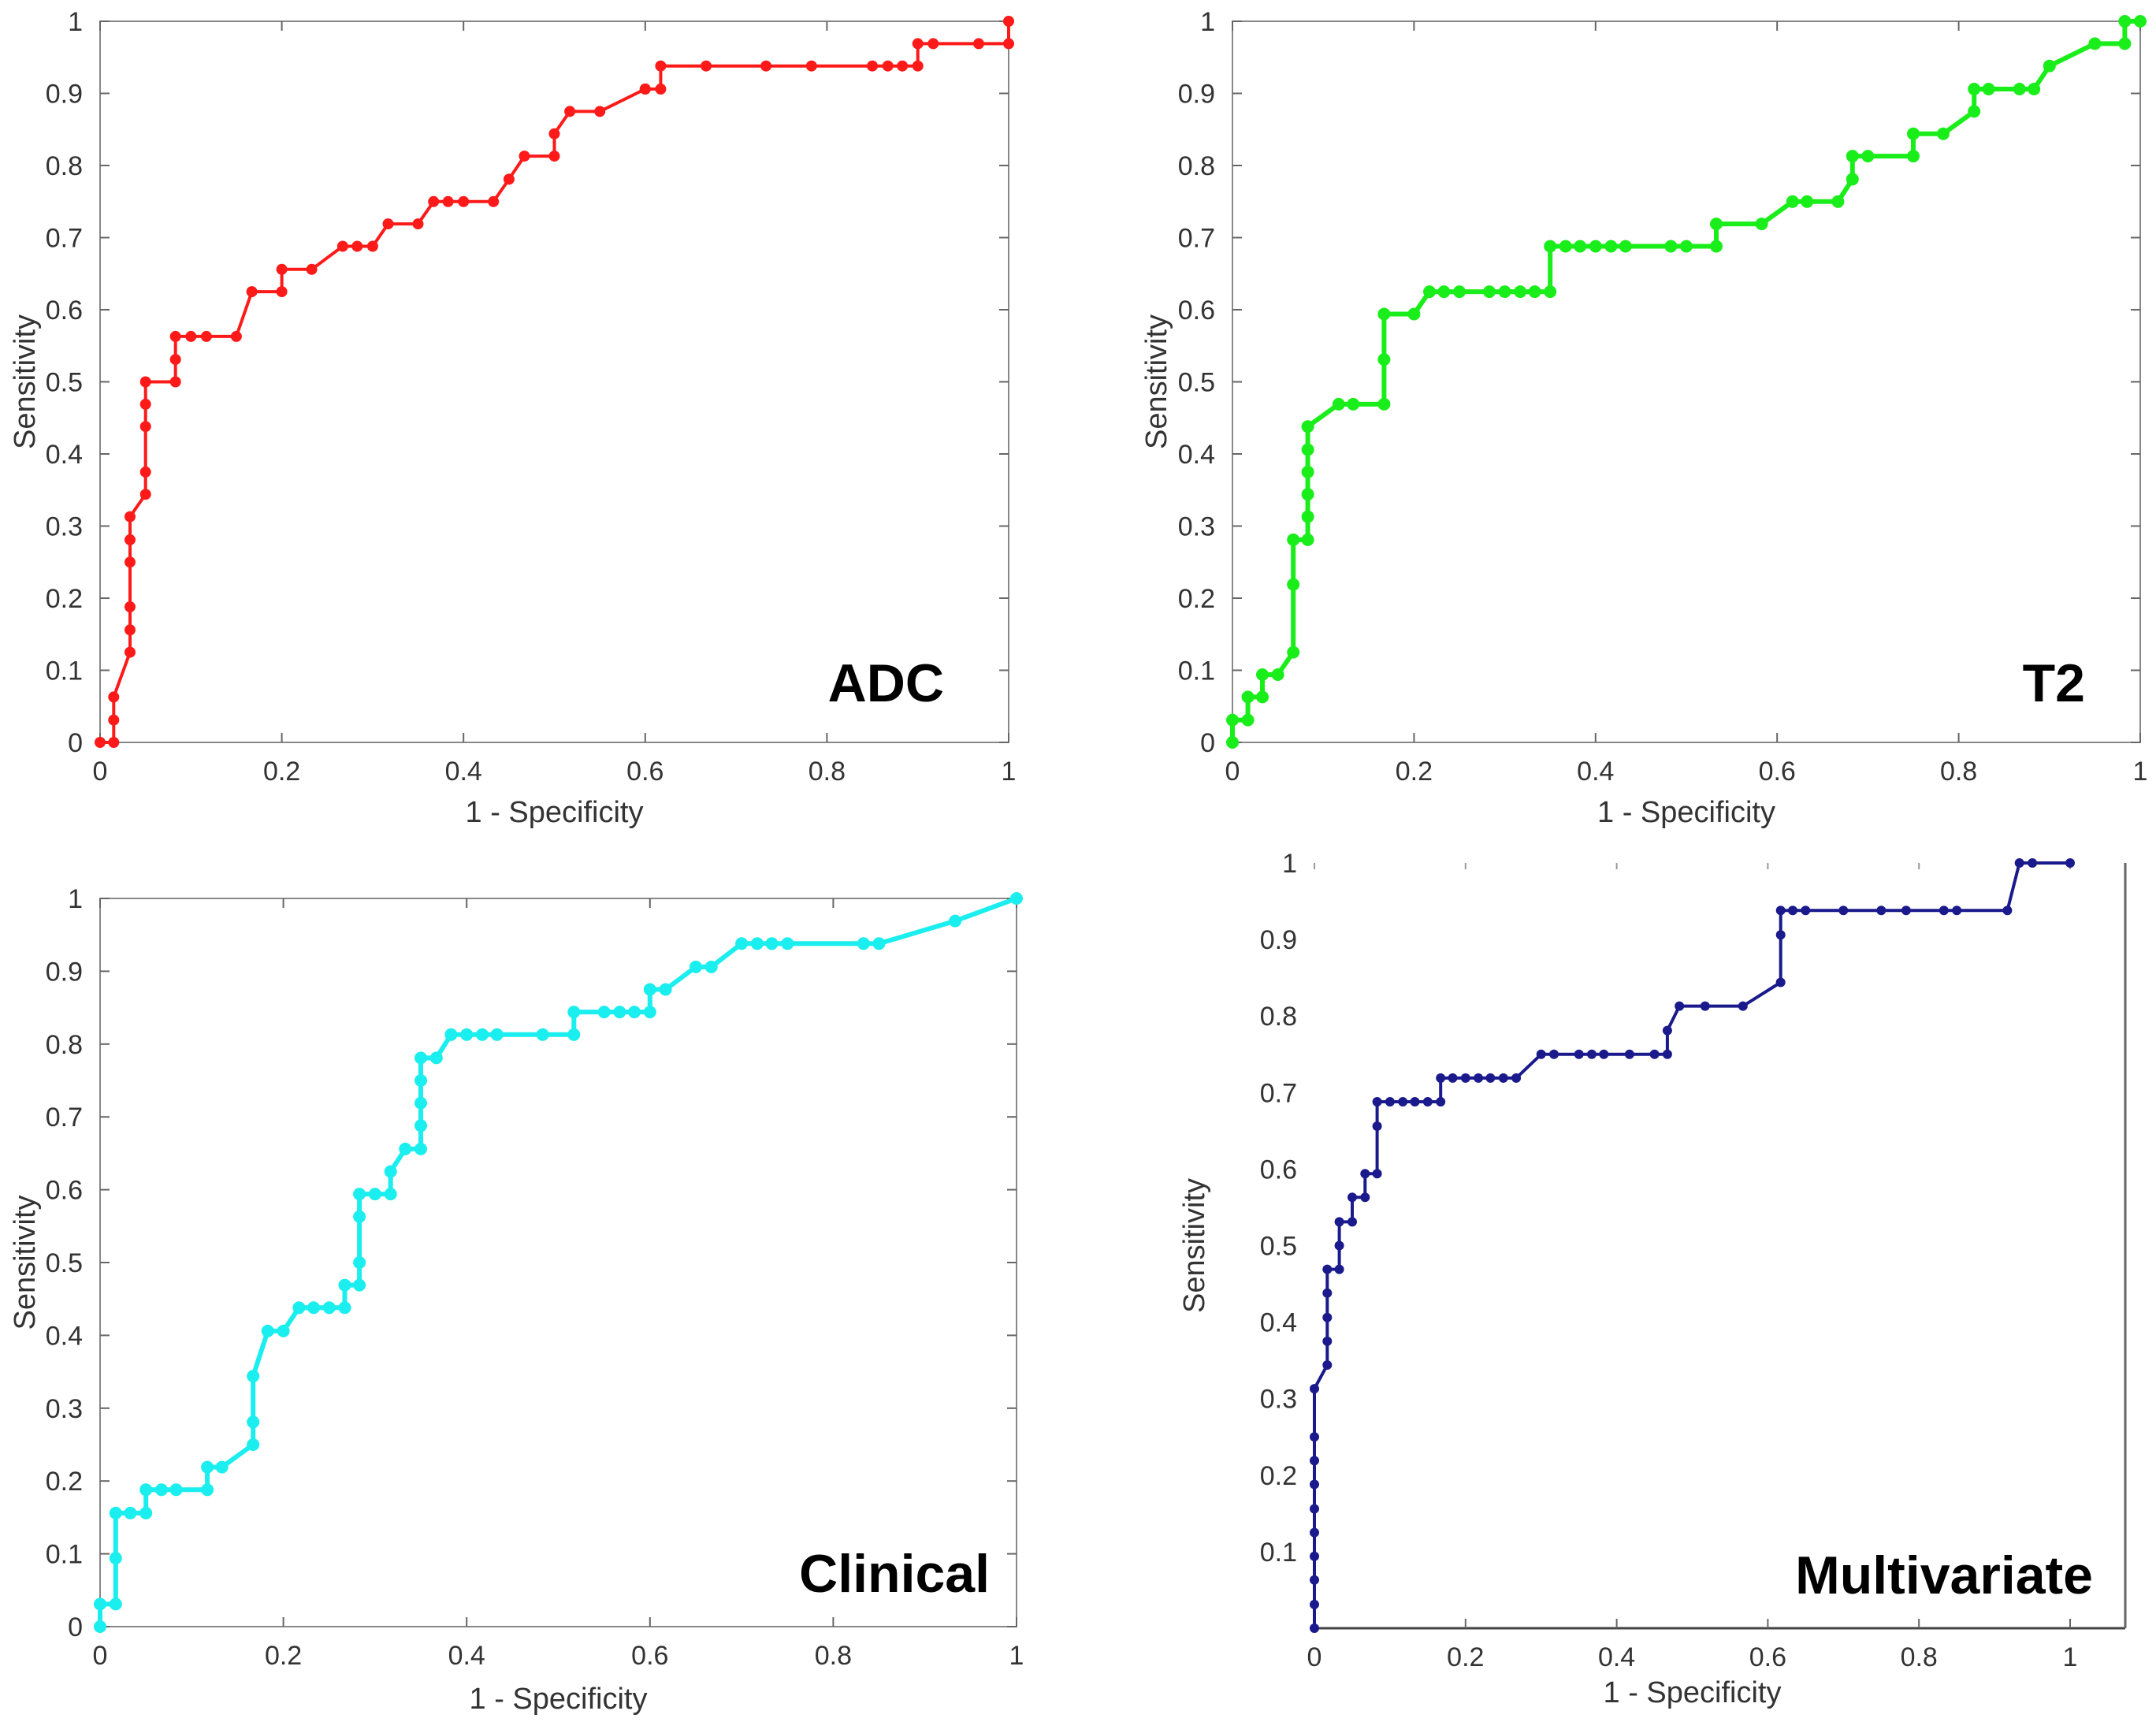 The image size is (2156, 1722). I want to click on y-tick-label: 0.8, so click(64, 1045).